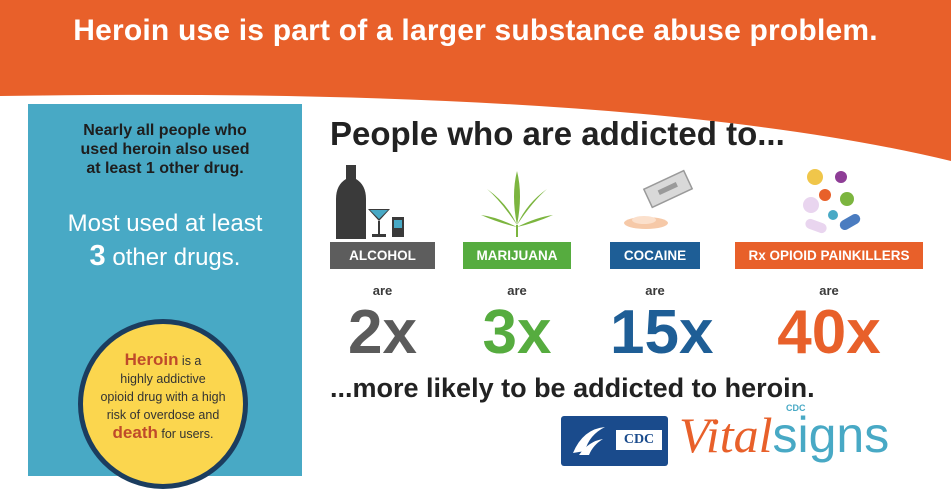 The width and height of the screenshot is (951, 489). I want to click on sidebar-fact-line: Nearly all people who, so click(165, 130).